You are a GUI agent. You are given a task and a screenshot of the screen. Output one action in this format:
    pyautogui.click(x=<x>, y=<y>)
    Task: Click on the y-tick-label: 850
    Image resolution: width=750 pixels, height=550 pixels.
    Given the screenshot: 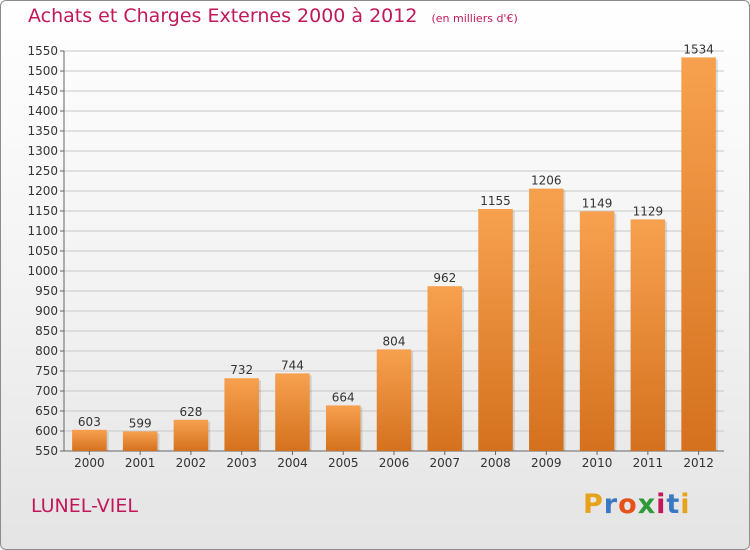 What is the action you would take?
    pyautogui.click(x=46, y=331)
    